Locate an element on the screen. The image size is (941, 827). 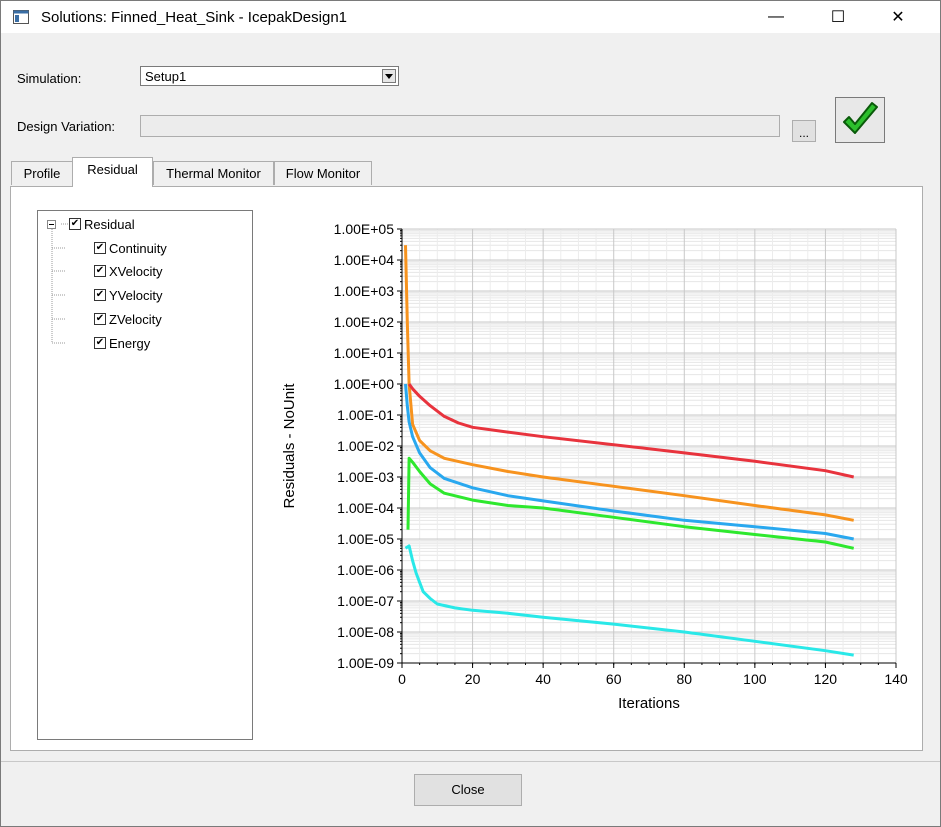
y-tick-label: 1.00E-04 is located at coordinates (365, 508).